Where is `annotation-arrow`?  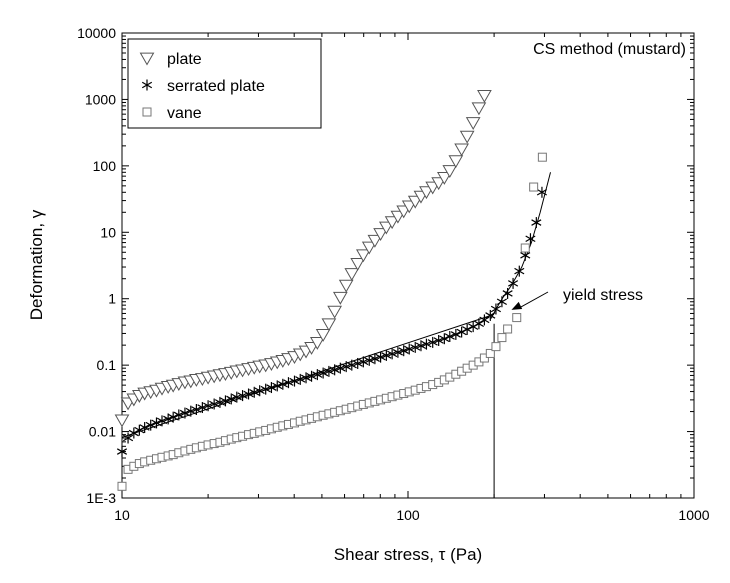 annotation-arrow is located at coordinates (530, 300).